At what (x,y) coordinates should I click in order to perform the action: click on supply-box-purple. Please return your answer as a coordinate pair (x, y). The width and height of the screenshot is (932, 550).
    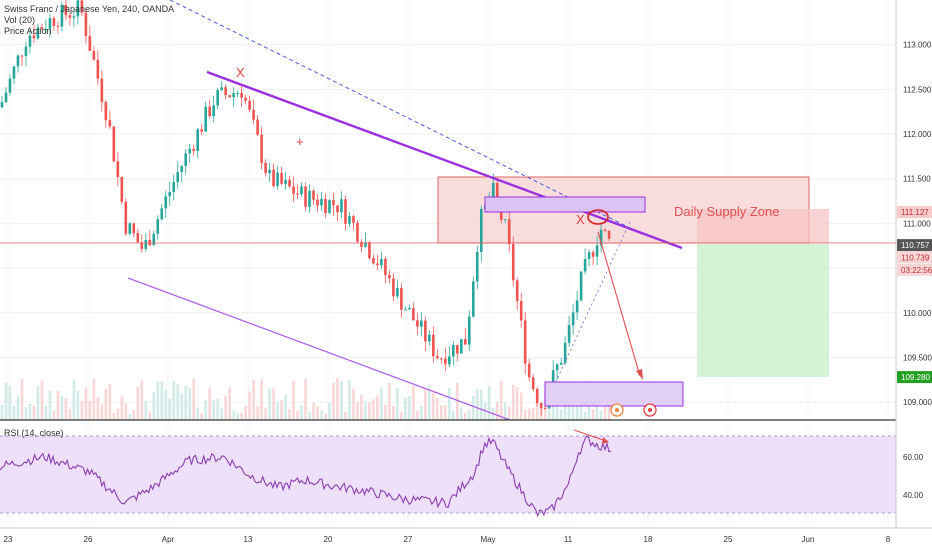
    Looking at the image, I should click on (565, 204).